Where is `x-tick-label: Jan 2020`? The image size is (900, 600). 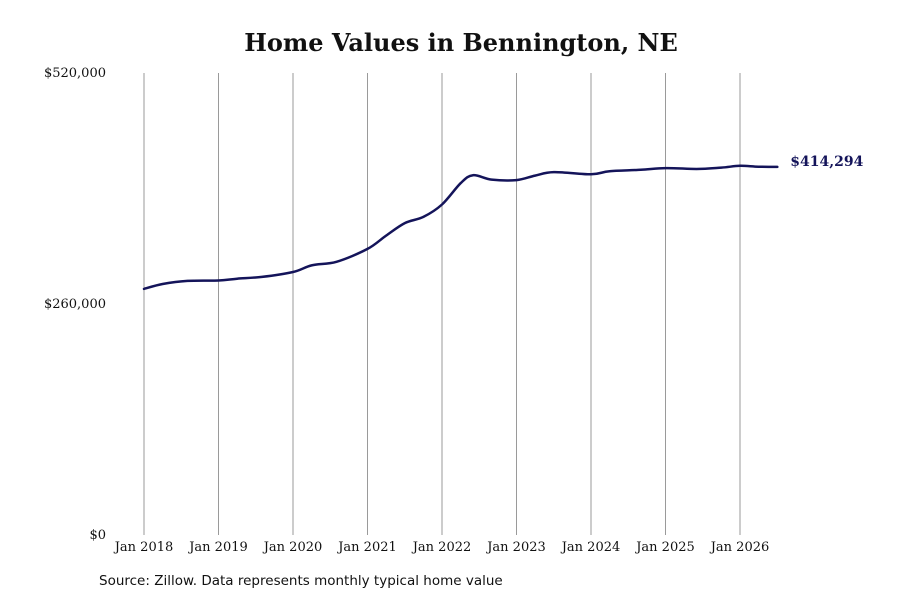 x-tick-label: Jan 2020 is located at coordinates (292, 547).